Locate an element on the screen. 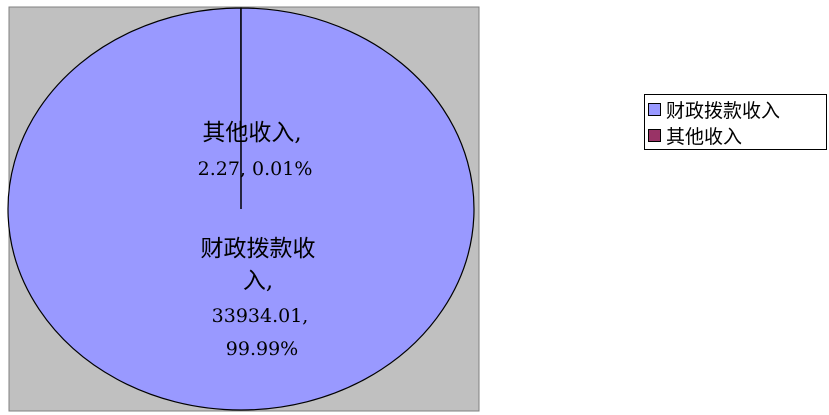 This screenshot has height=415, width=829. data-label-fiscal-line1: 财政拨款收 is located at coordinates (258, 249).